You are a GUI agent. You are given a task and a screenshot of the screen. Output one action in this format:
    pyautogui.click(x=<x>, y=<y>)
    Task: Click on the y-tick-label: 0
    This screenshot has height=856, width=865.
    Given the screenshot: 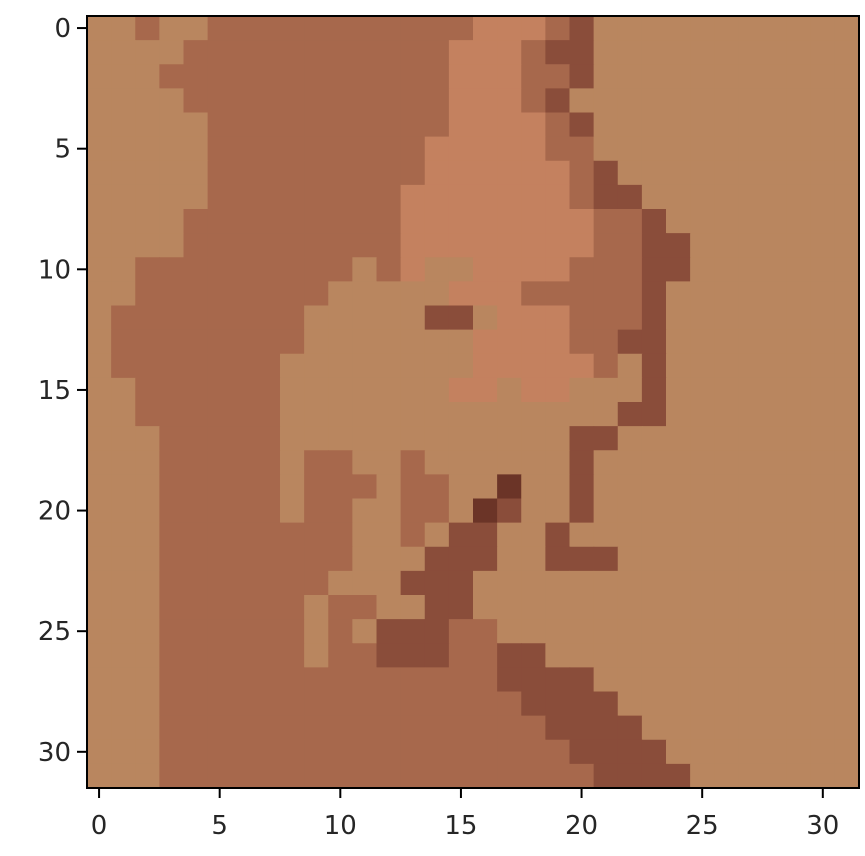 What is the action you would take?
    pyautogui.click(x=62, y=29)
    